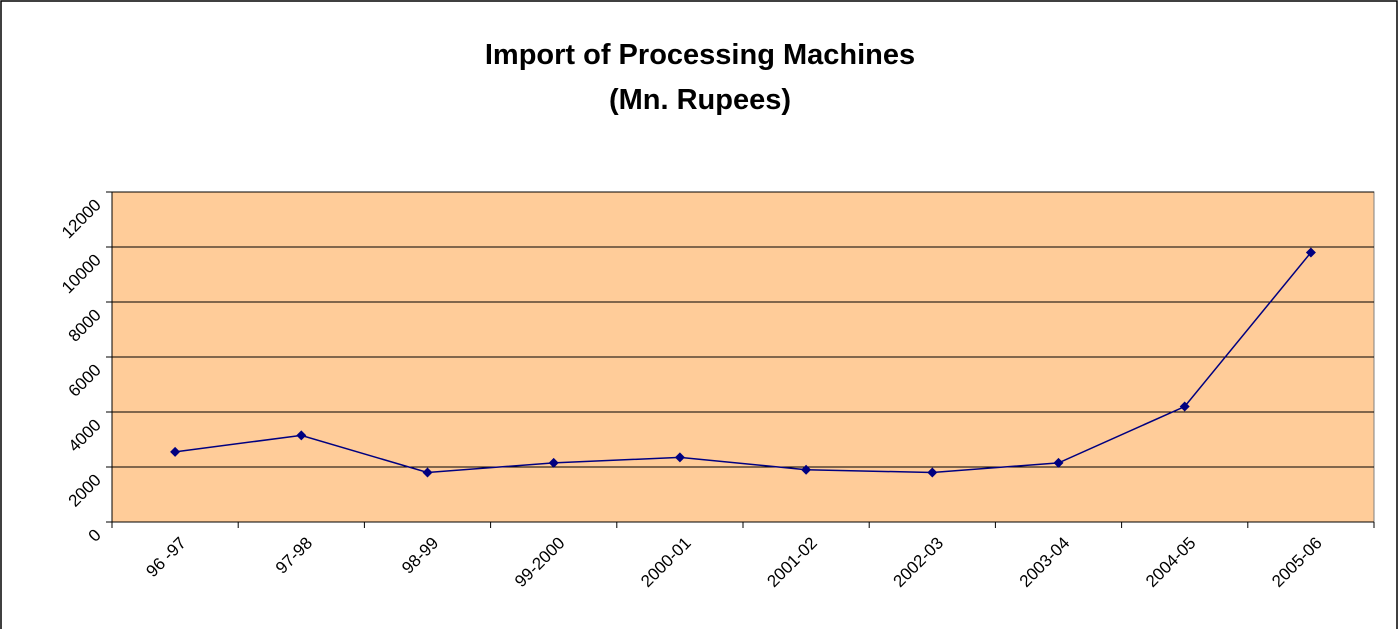  What do you see at coordinates (700, 55) in the screenshot?
I see `chart-title: Import of Processing Machines` at bounding box center [700, 55].